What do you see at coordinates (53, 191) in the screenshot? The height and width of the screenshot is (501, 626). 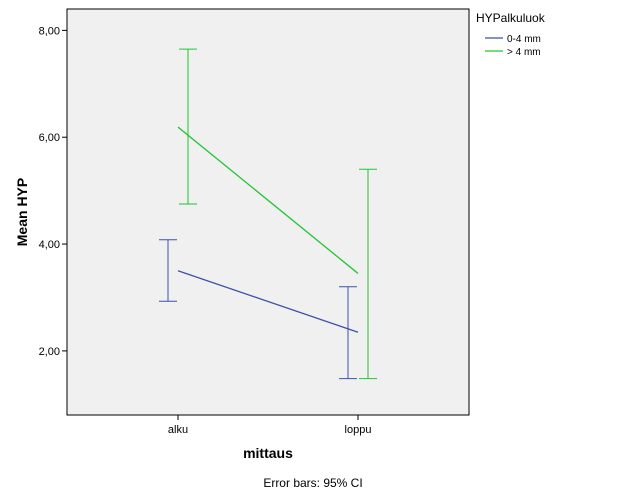 I see `y-axis: 2,00 4,00 6,00 8,00` at bounding box center [53, 191].